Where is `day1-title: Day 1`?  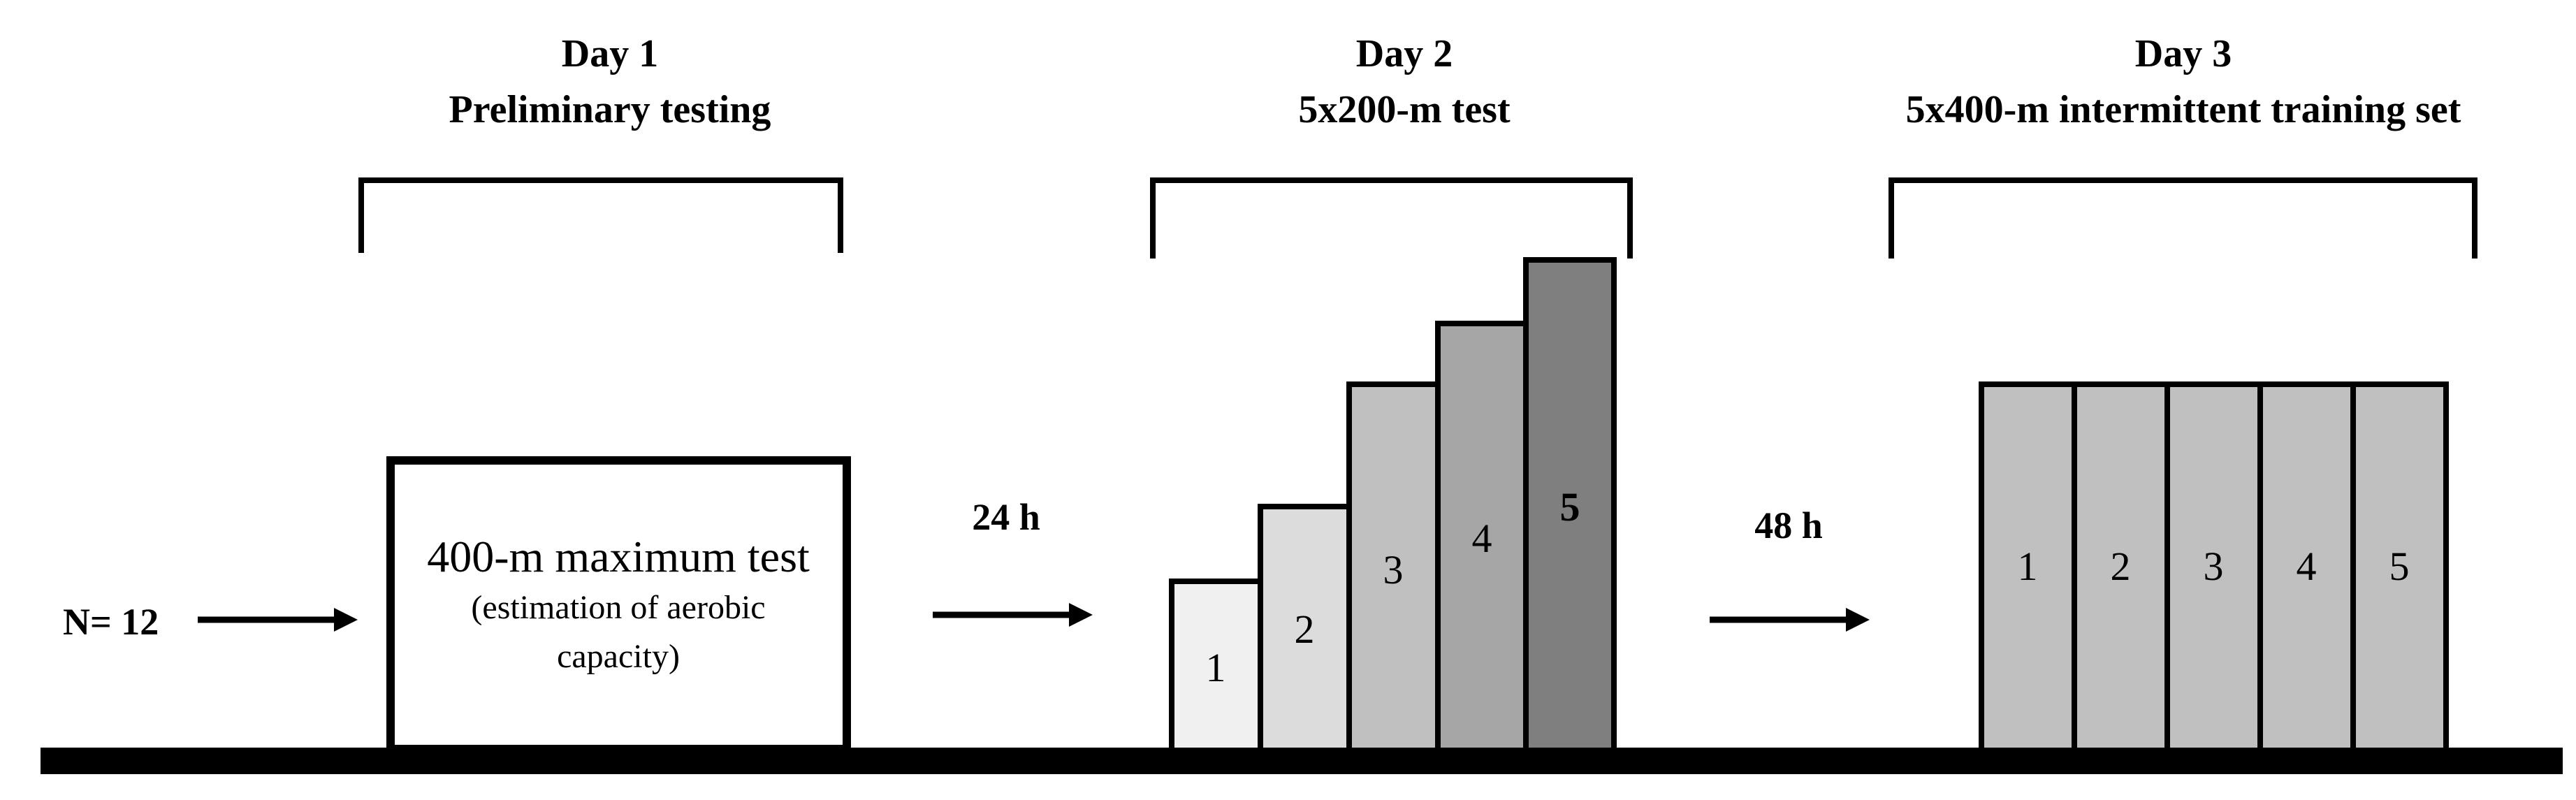 day1-title: Day 1 is located at coordinates (610, 53).